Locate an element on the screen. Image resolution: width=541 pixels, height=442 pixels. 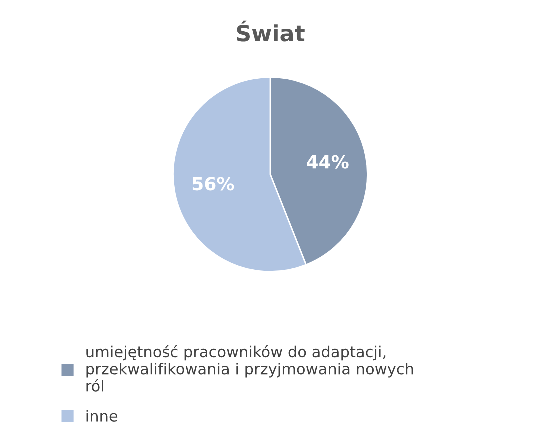
chart-title: Świat is located at coordinates (271, 31).